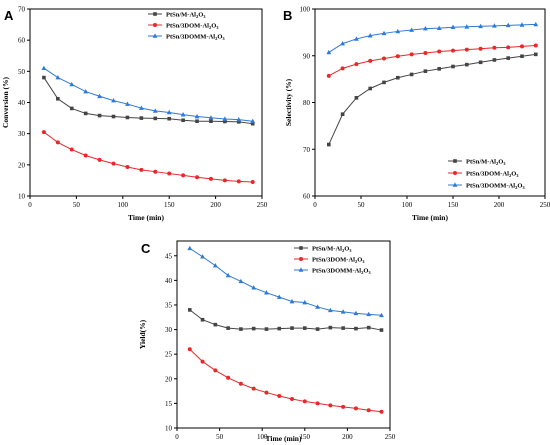 Image resolution: width=550 pixels, height=445 pixels. Describe the element at coordinates (22, 134) in the screenshot. I see `y-tick-label: 30` at that location.